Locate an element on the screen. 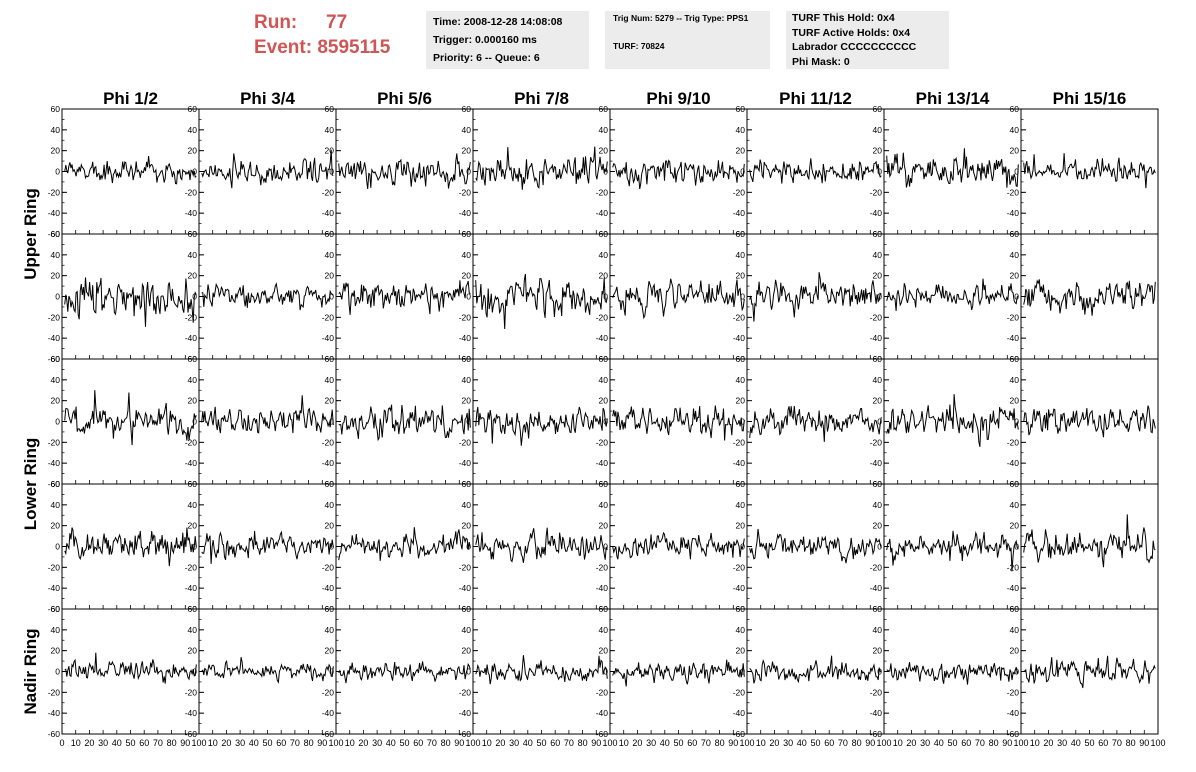 The height and width of the screenshot is (772, 1196). run-label: Run: is located at coordinates (276, 22).